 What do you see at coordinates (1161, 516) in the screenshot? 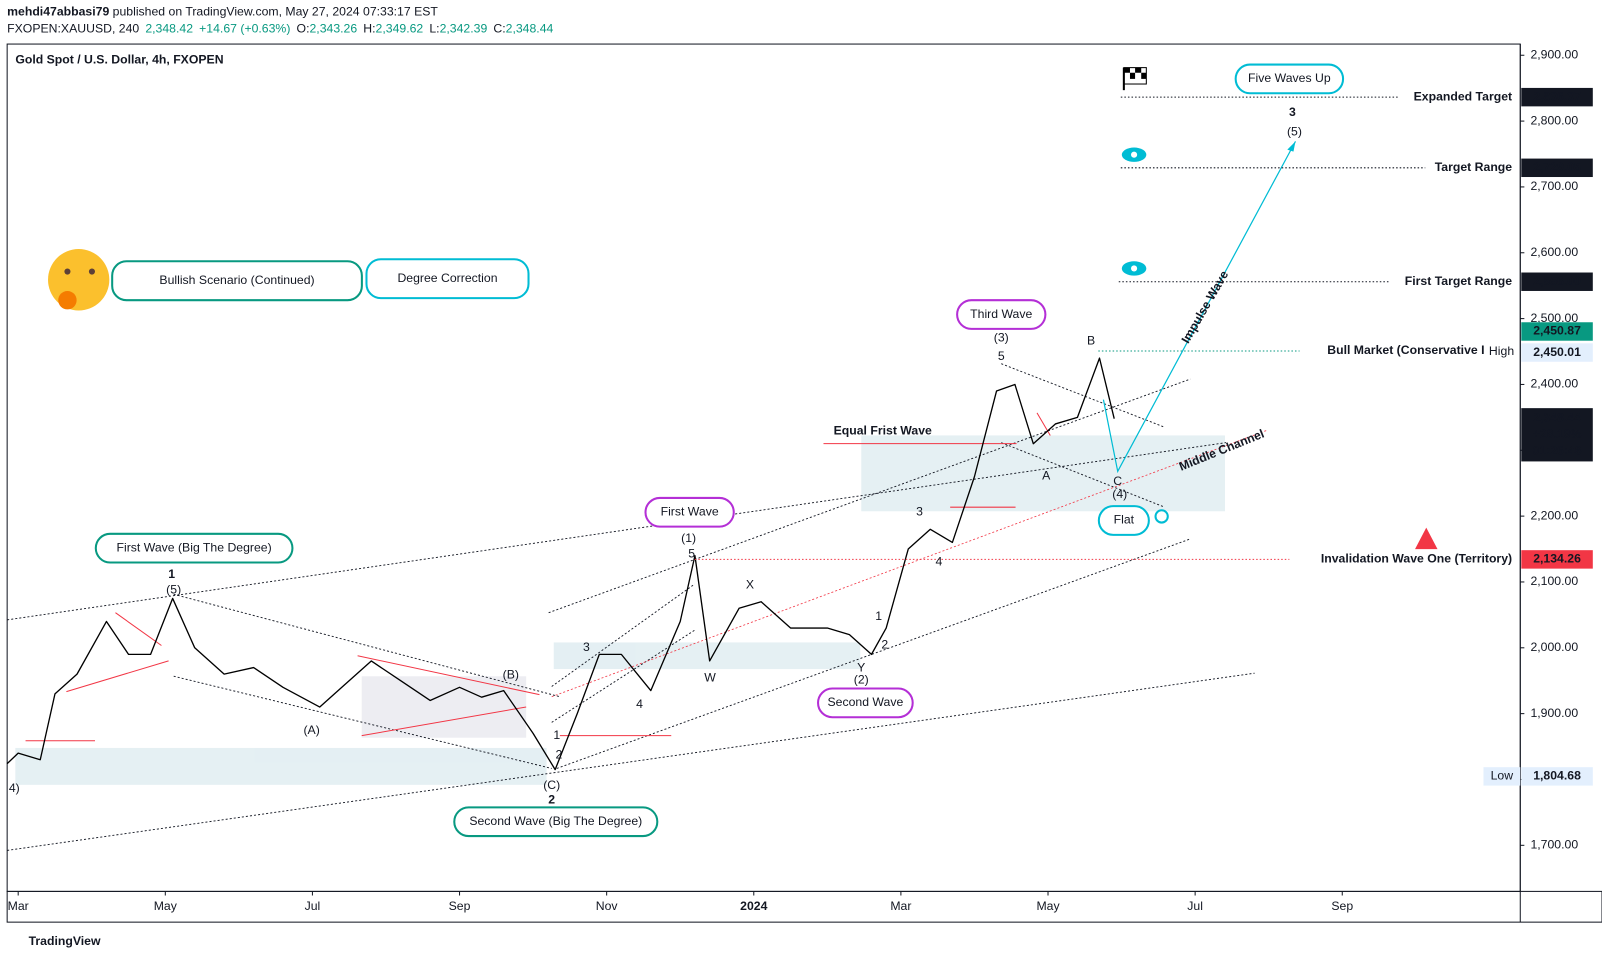
I see `idea-icon` at bounding box center [1161, 516].